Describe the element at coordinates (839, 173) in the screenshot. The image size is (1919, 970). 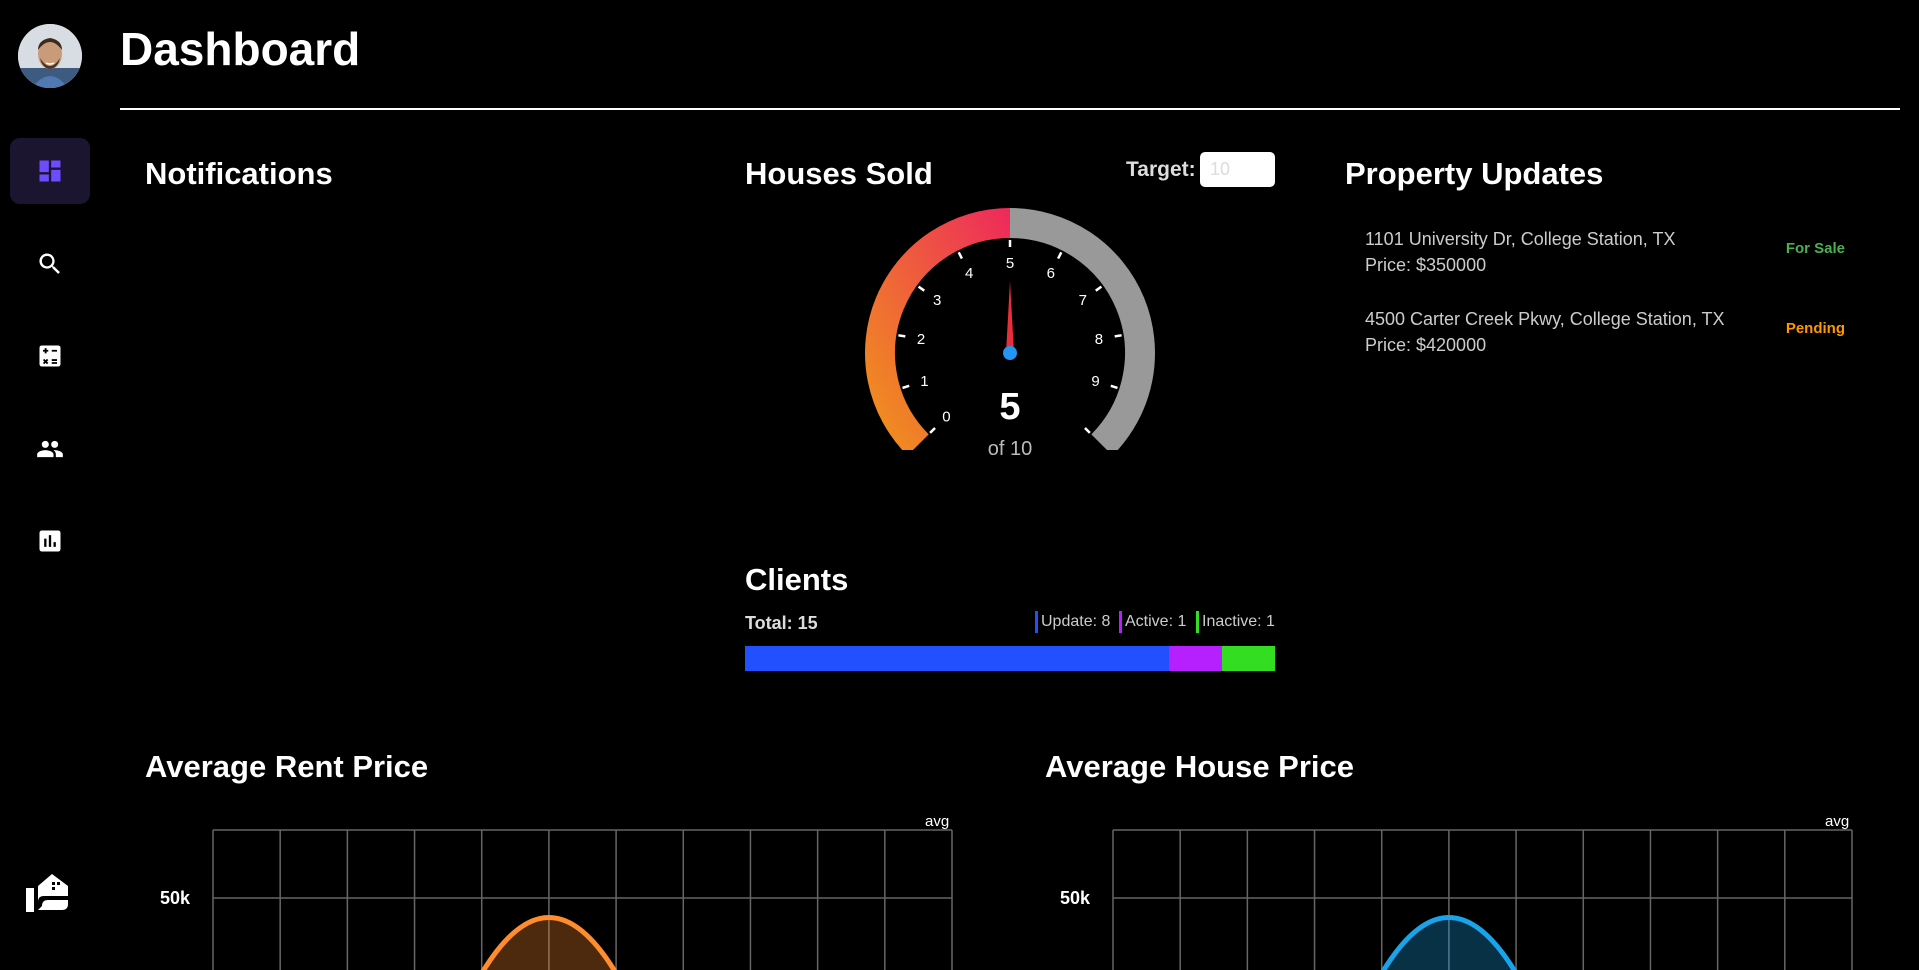
I see `houses-sold-title: Houses Sold` at that location.